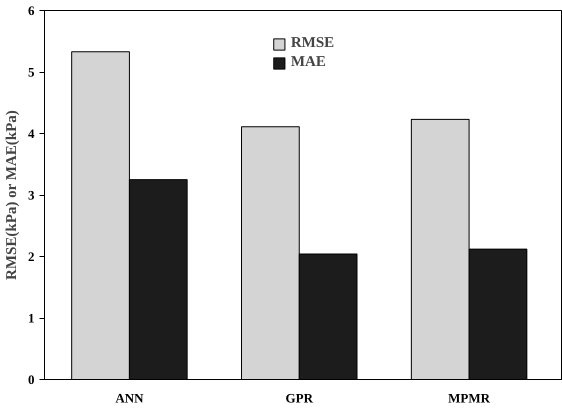  I want to click on y-tick-label: 3, so click(31, 195).